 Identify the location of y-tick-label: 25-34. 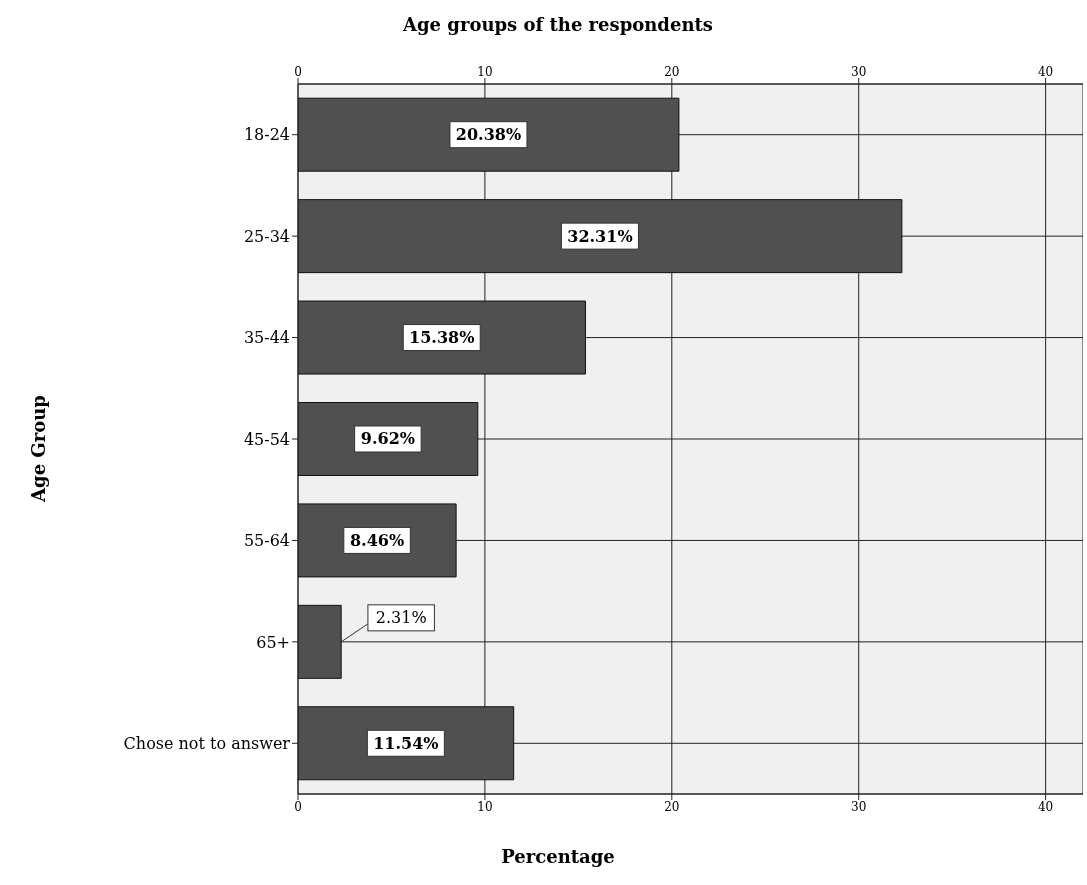
(266, 236).